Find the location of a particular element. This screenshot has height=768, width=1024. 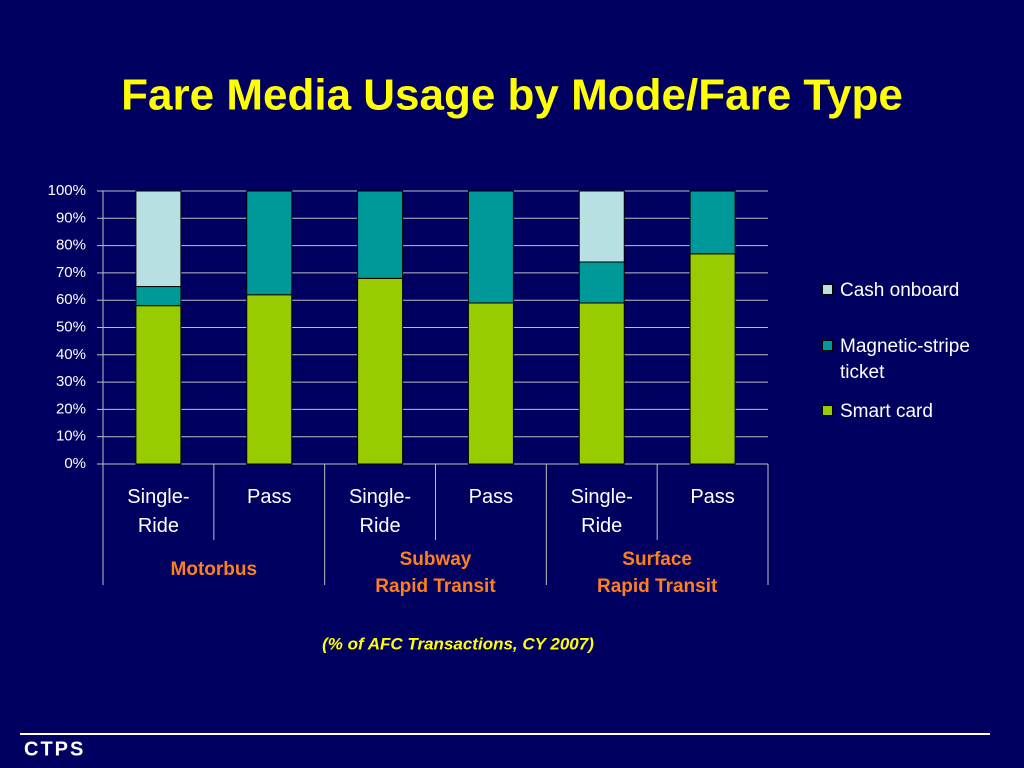

y-tick-label: 20% is located at coordinates (71, 408).